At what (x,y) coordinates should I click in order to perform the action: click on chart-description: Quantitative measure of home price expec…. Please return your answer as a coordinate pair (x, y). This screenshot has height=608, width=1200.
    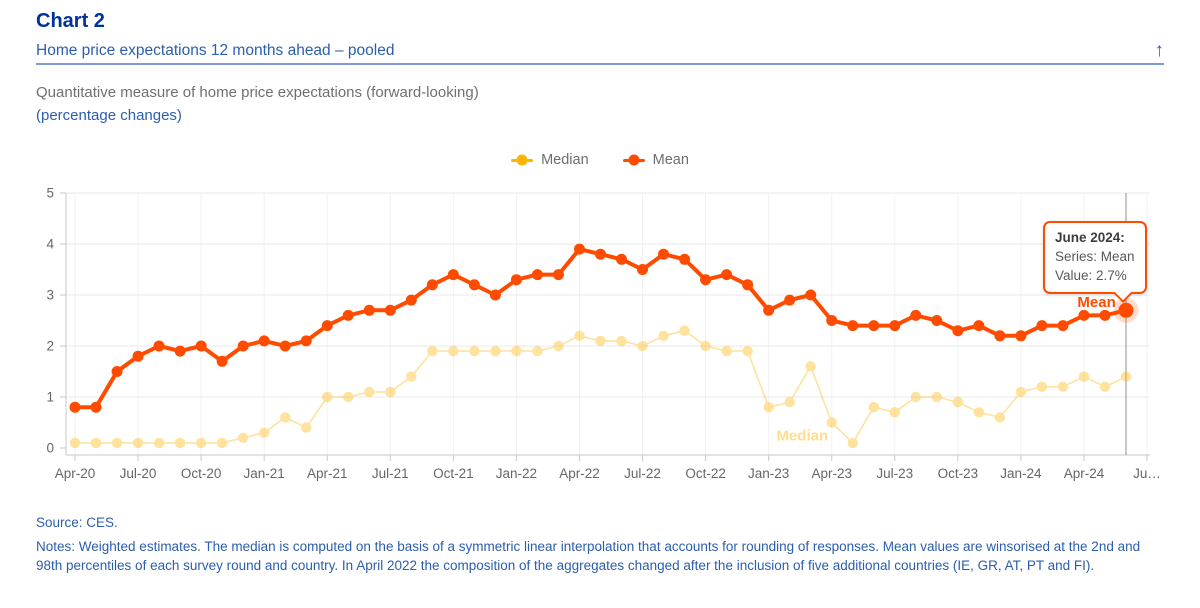
    Looking at the image, I should click on (257, 92).